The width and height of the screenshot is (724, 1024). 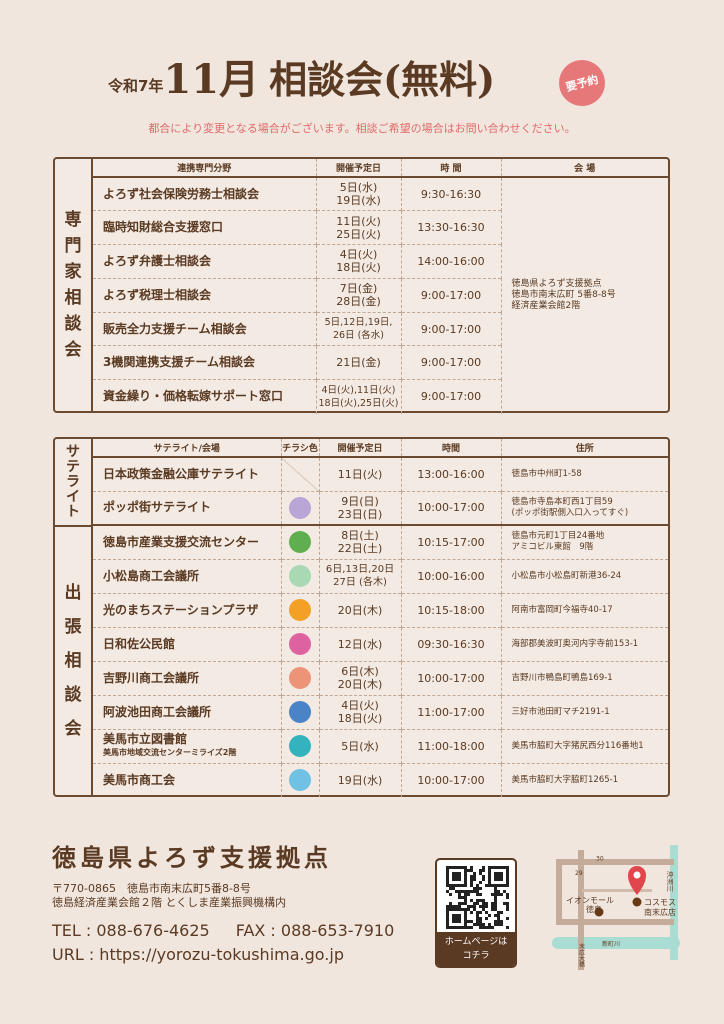 What do you see at coordinates (450, 575) in the screenshot?
I see `consultation-time: 10:00-16:00` at bounding box center [450, 575].